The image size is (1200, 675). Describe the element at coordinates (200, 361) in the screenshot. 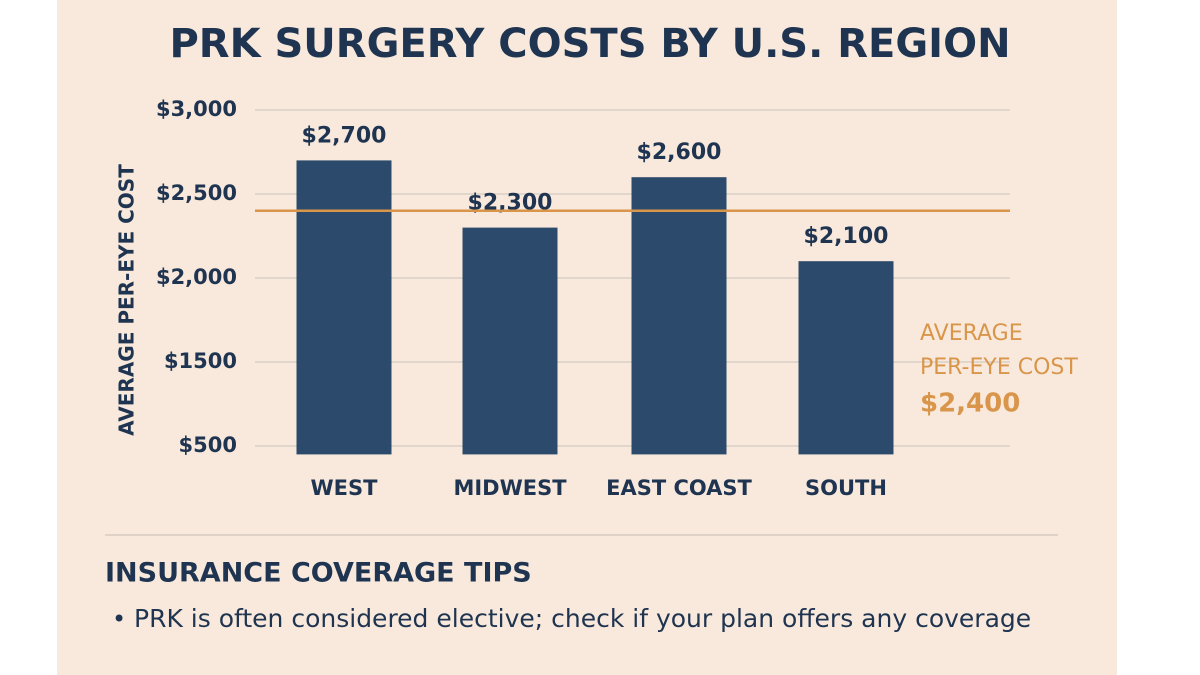

I see `y-tick-label: $1500` at that location.